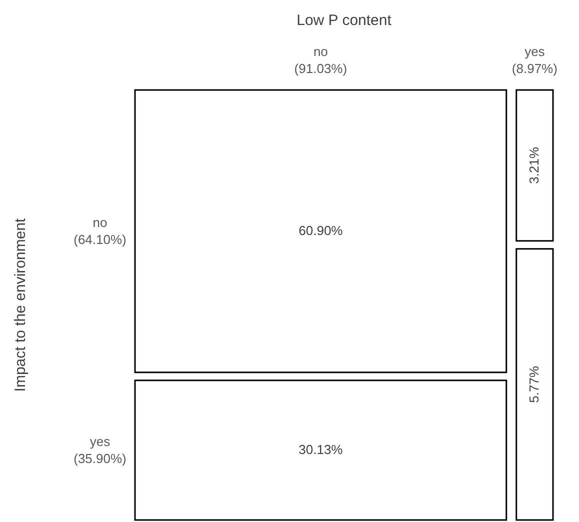 The width and height of the screenshot is (579, 522). Describe the element at coordinates (100, 231) in the screenshot. I see `series-label: no (64.10%)` at that location.